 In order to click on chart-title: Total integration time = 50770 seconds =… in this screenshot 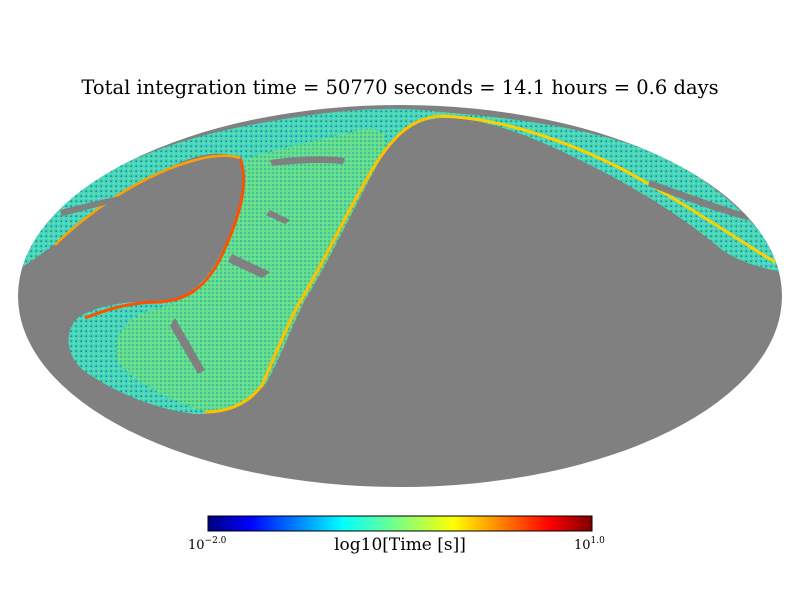, I will do `click(400, 87)`.